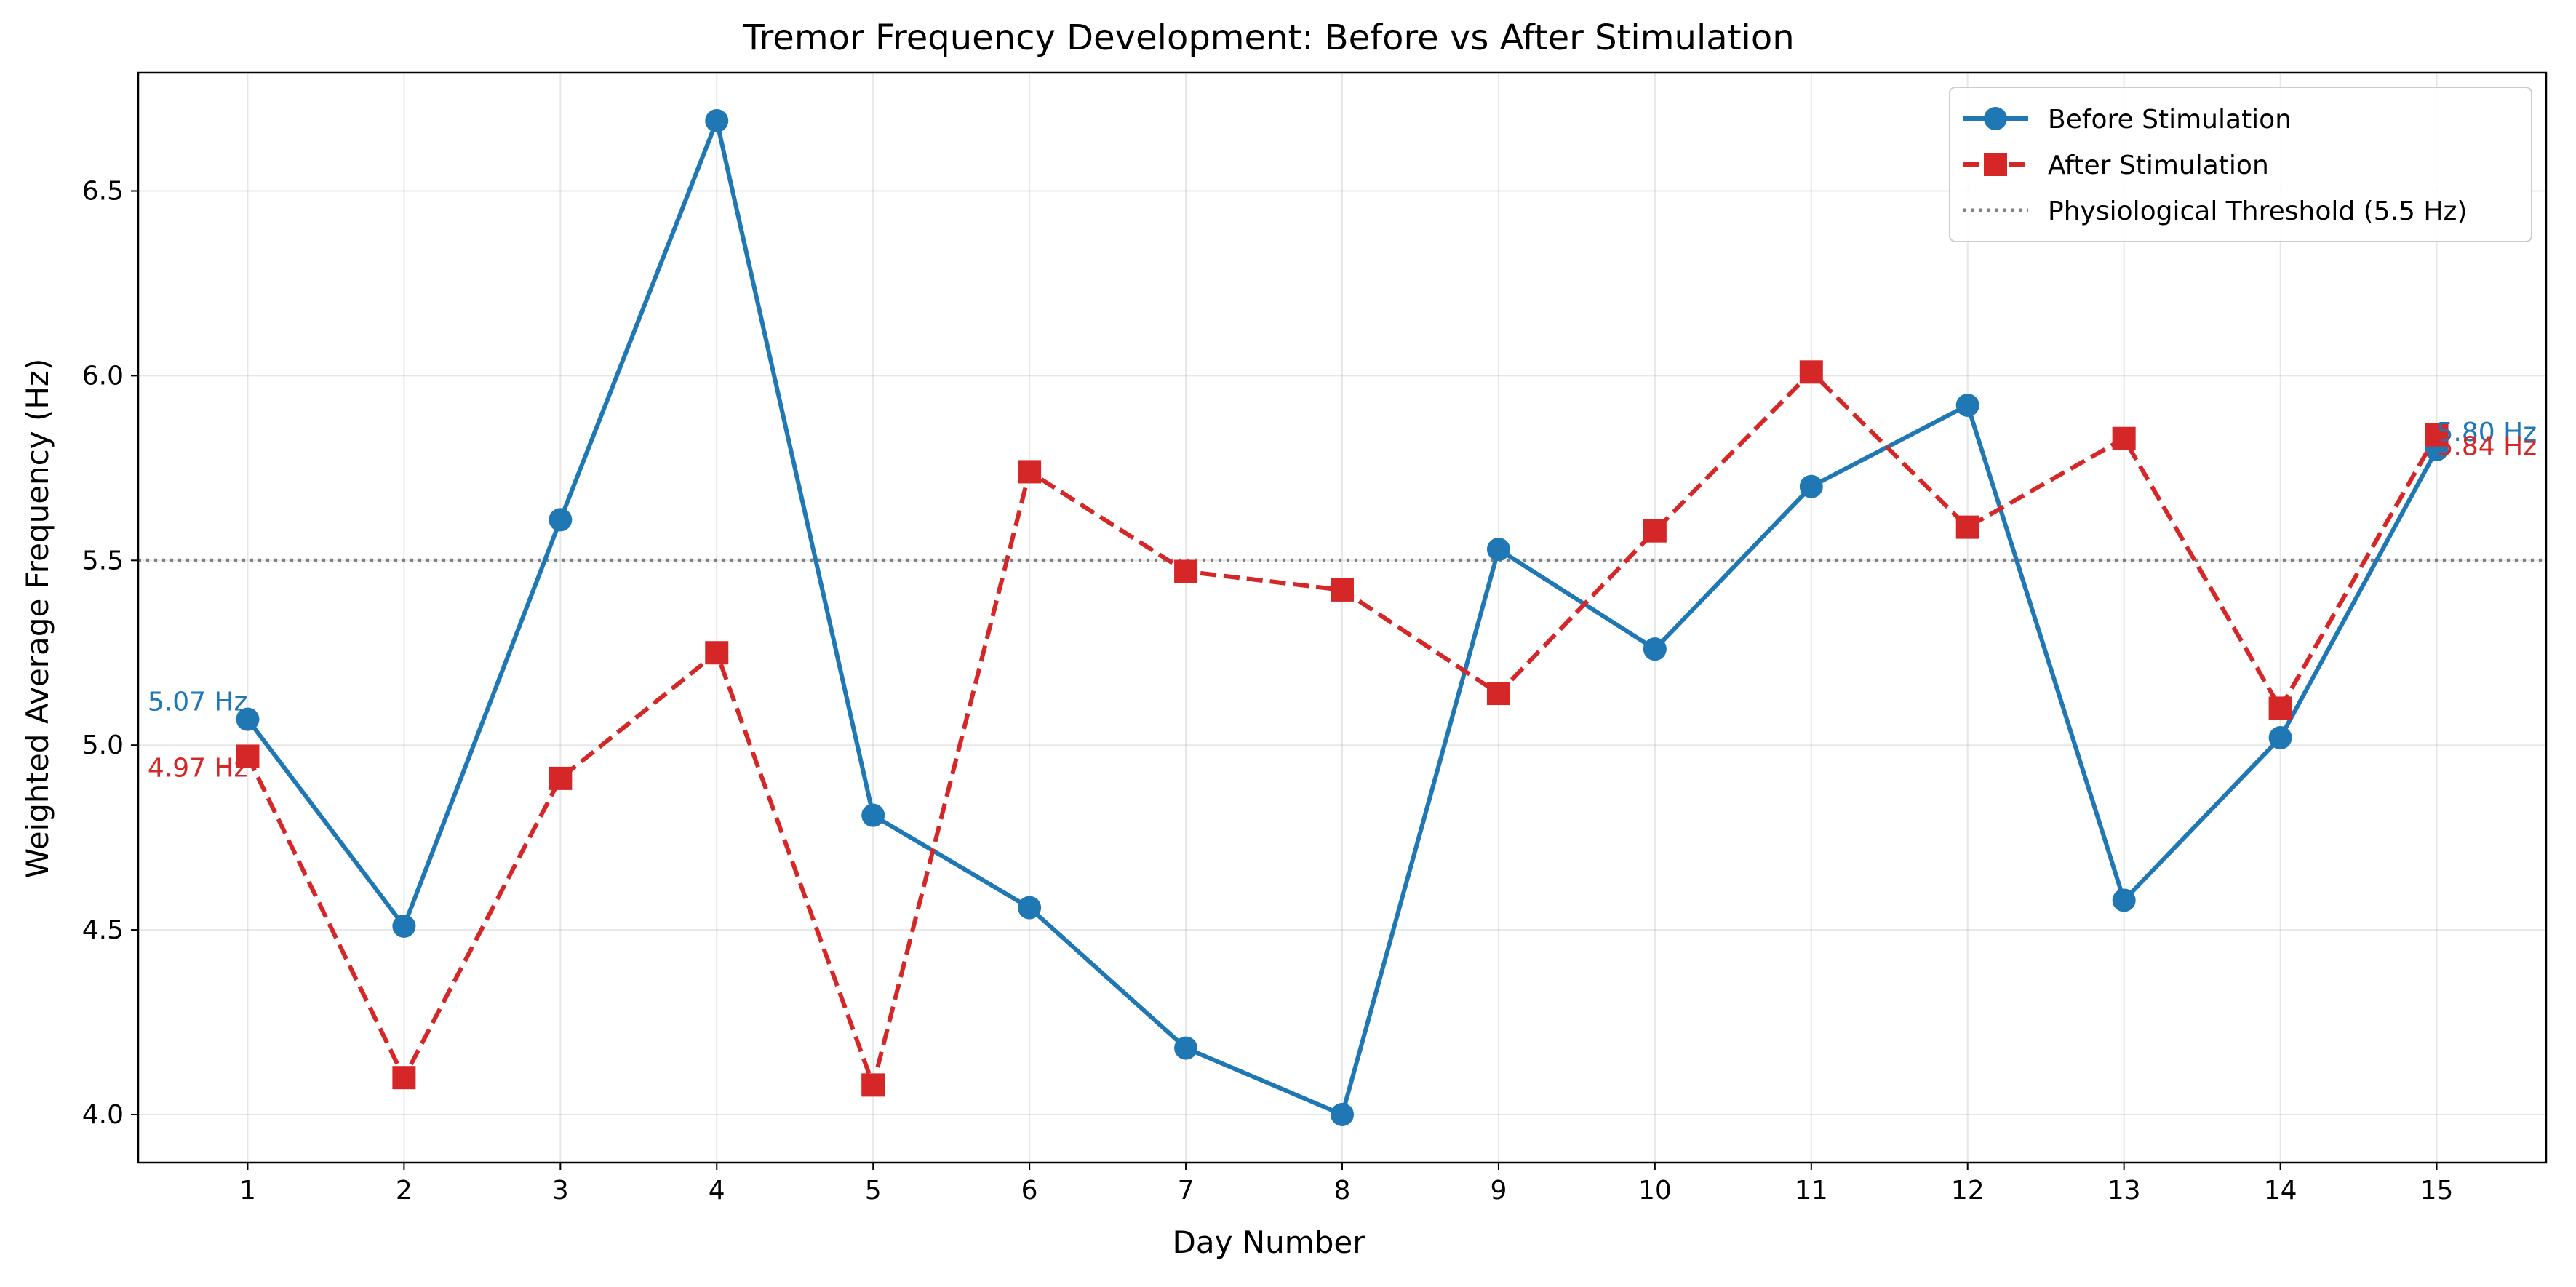 The height and width of the screenshot is (1287, 2576). I want to click on x-tick-label: 10, so click(1655, 1191).